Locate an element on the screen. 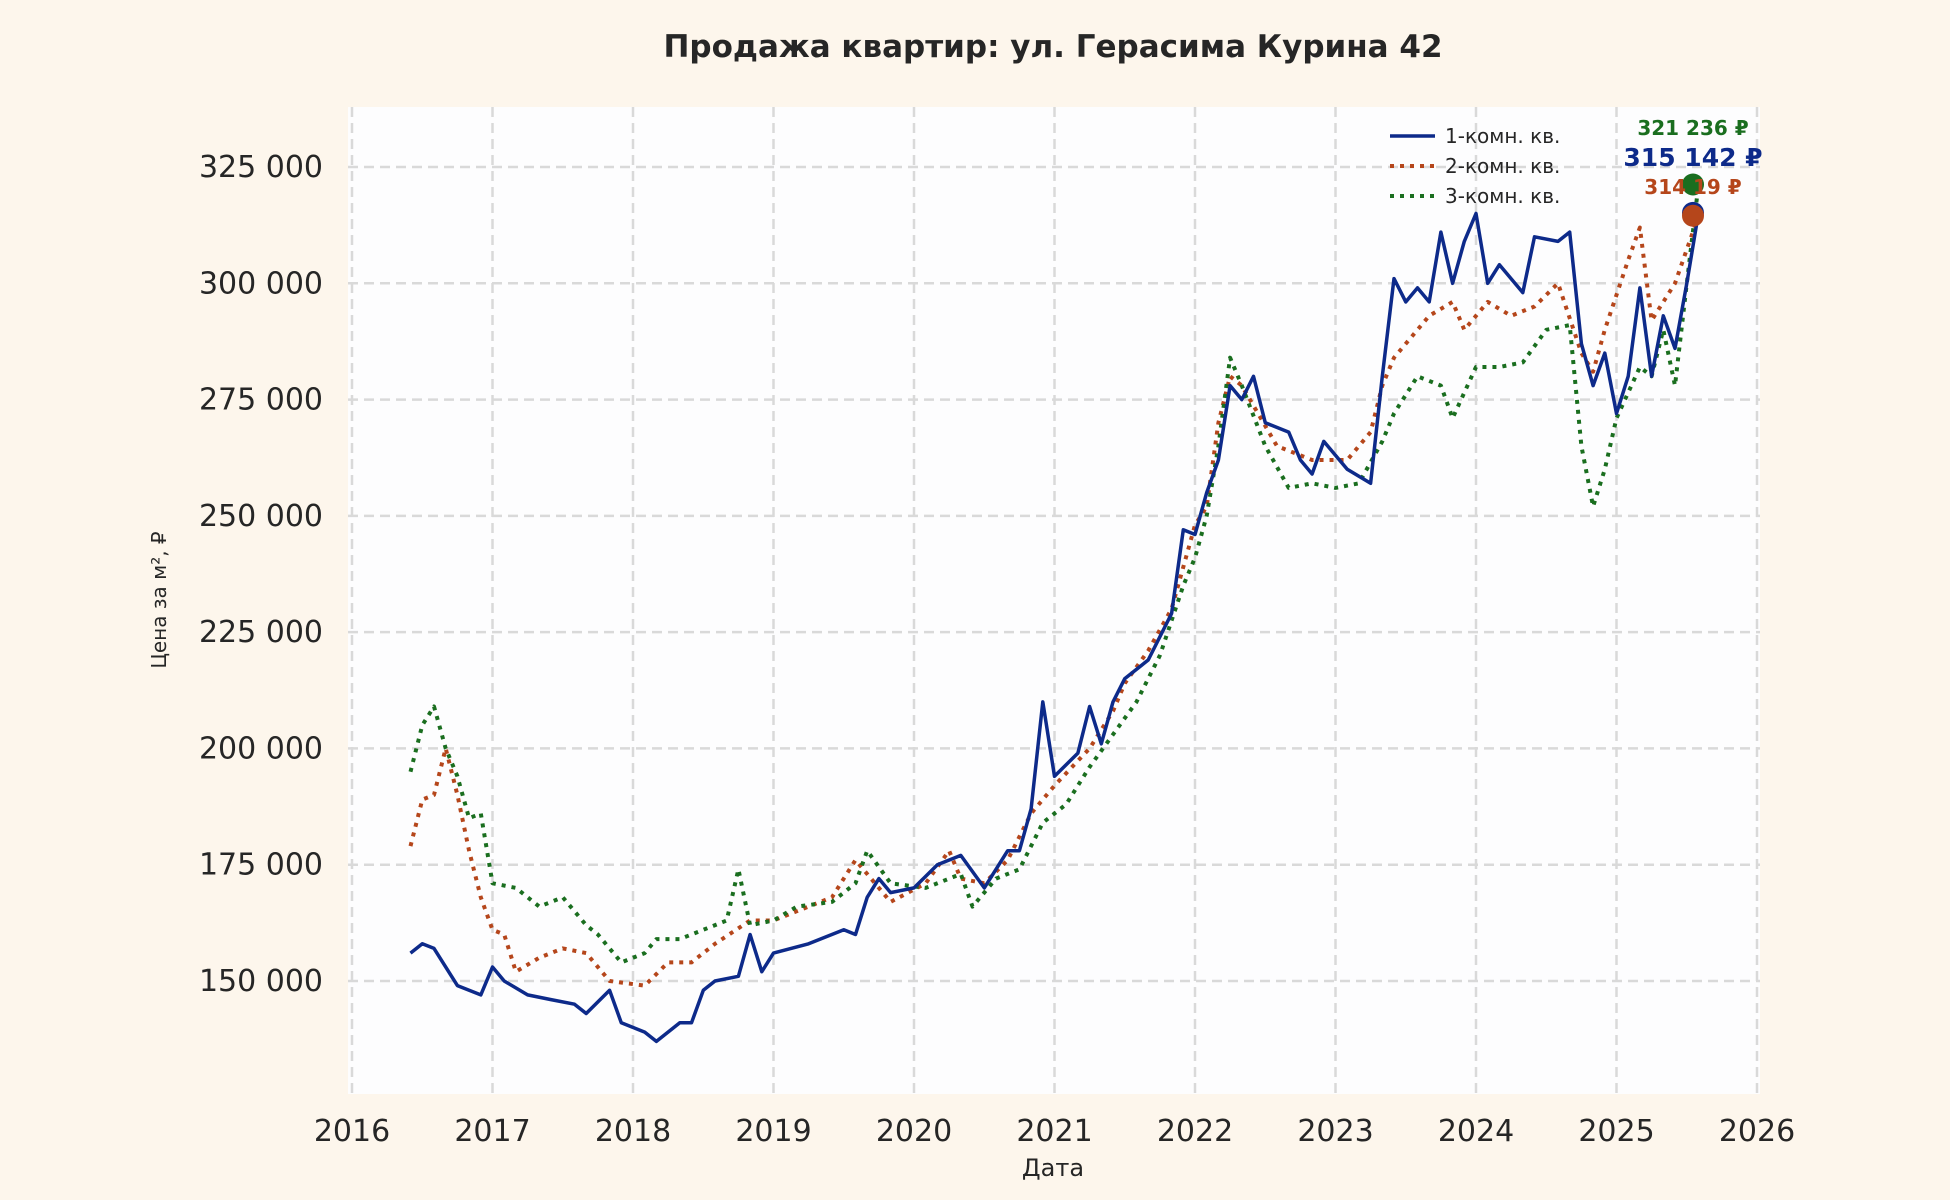  x-tick-label: 2024 is located at coordinates (1476, 1131).